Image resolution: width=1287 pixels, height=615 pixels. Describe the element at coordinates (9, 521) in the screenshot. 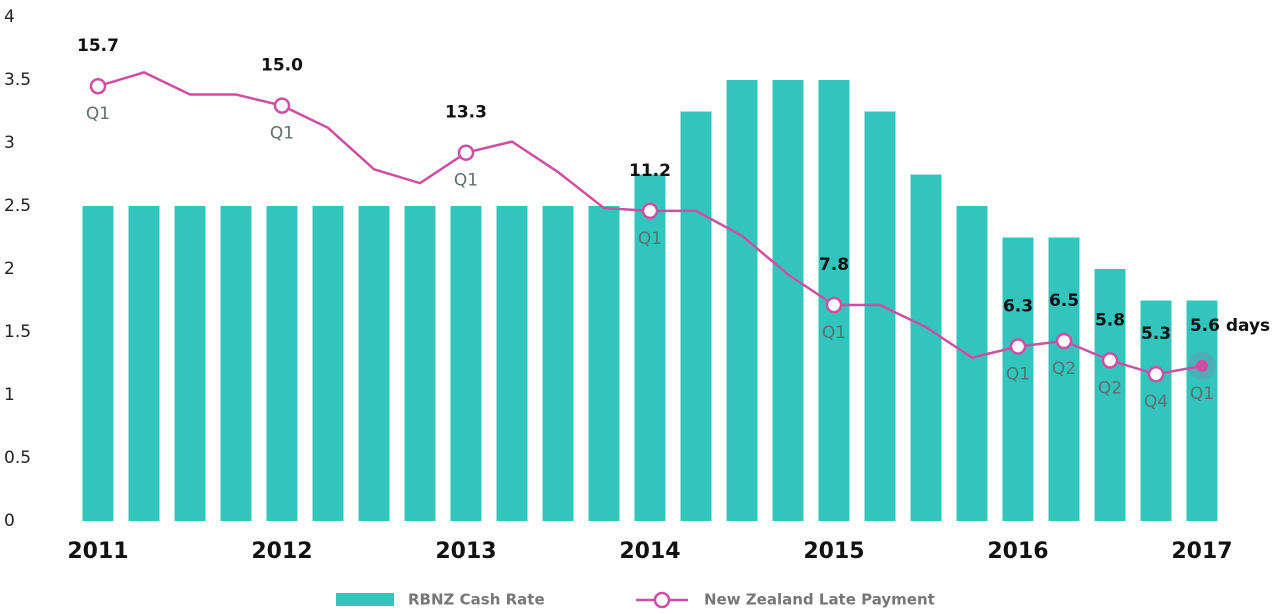

I see `y-tick-label: 0` at that location.